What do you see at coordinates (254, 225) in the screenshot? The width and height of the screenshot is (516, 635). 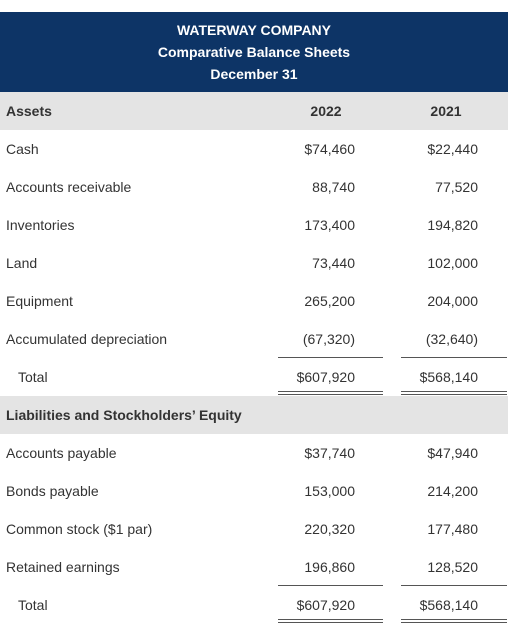 I see `table-row: Inventories 173,400 194,820` at bounding box center [254, 225].